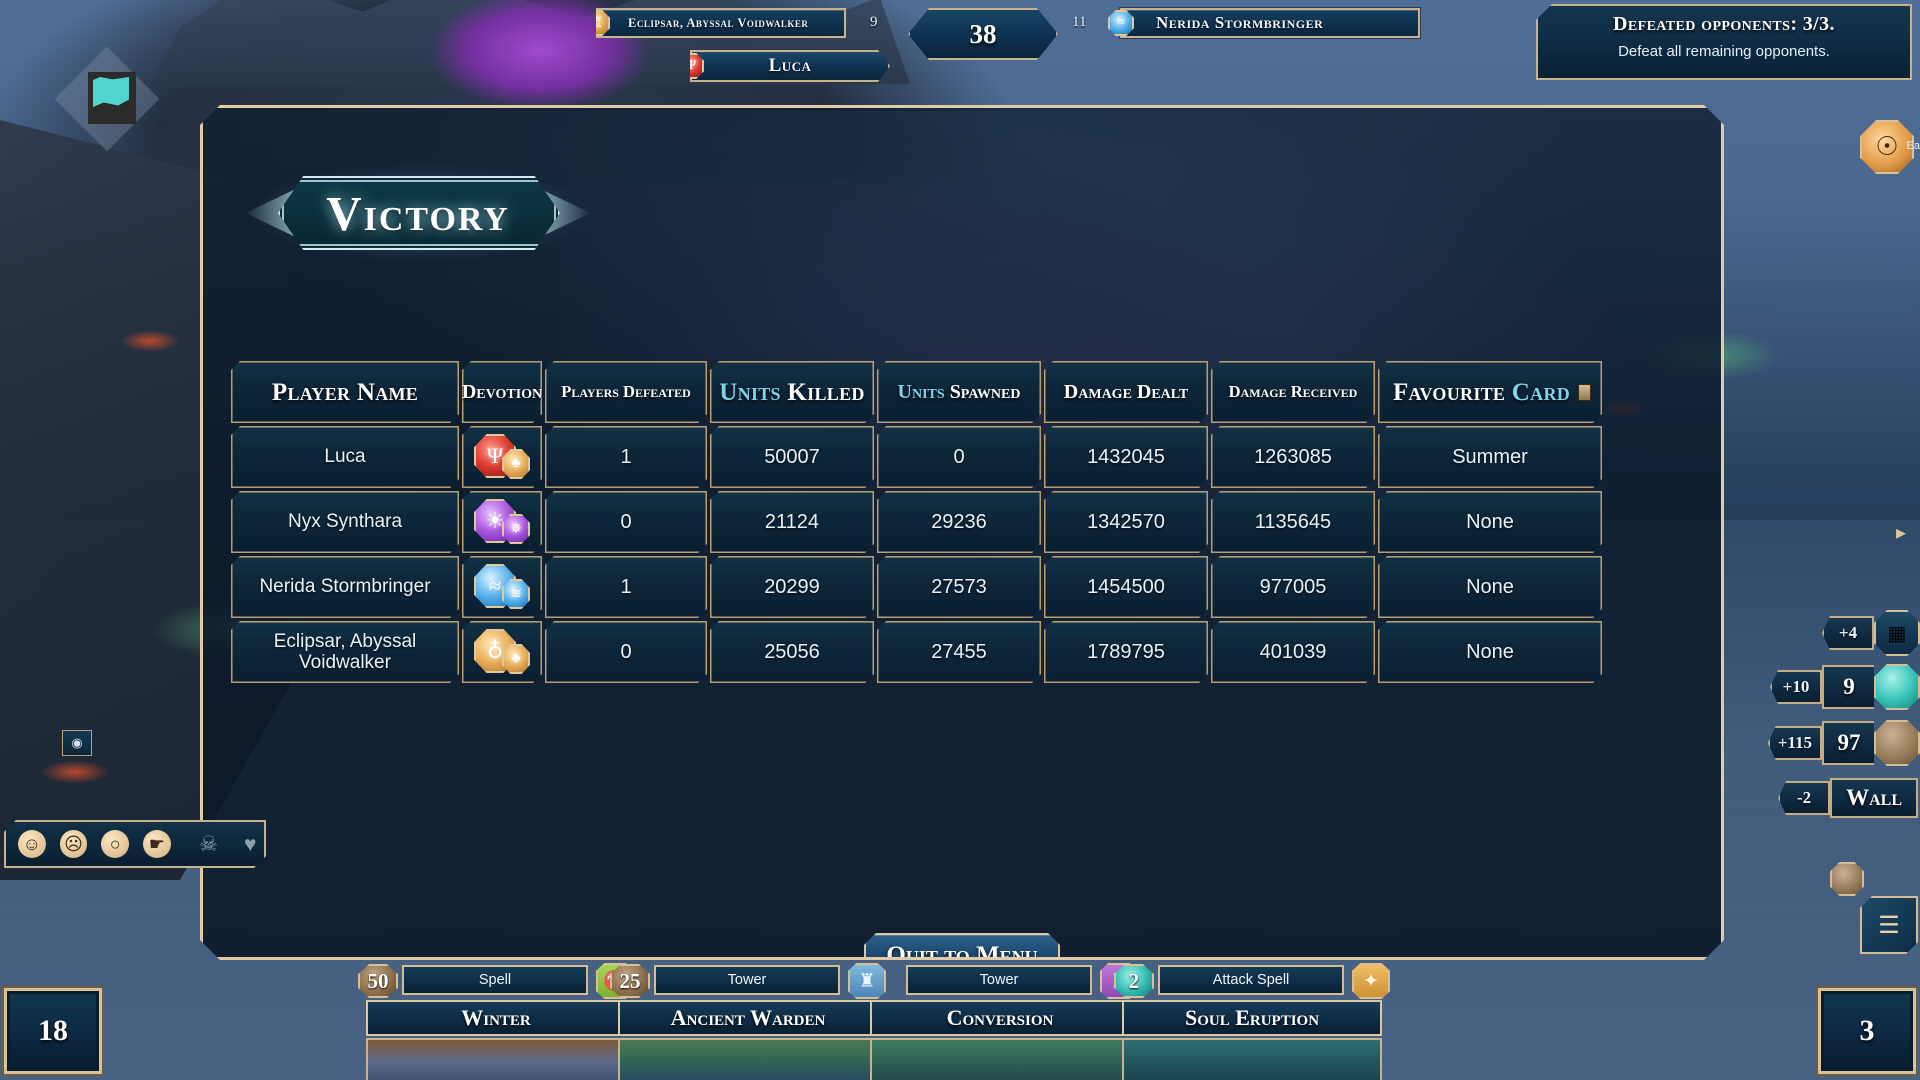  I want to click on stone-icon, so click(1897, 743).